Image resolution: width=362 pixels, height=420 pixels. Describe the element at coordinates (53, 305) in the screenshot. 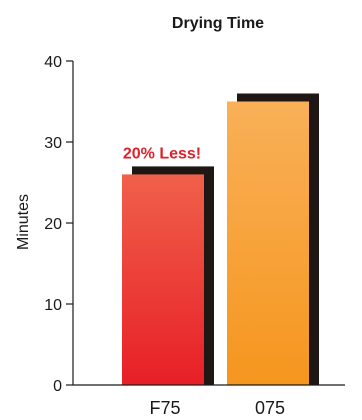

I see `y-tick-label: 10` at that location.